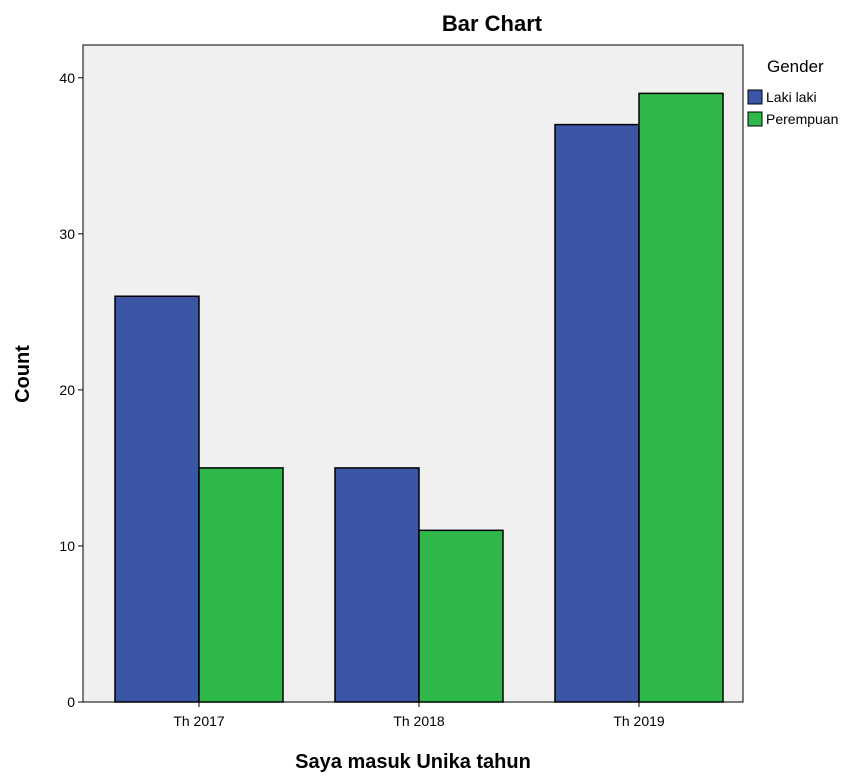 This screenshot has height=776, width=856. I want to click on y-axis-ticks: 0 10 20 30 40, so click(71, 390).